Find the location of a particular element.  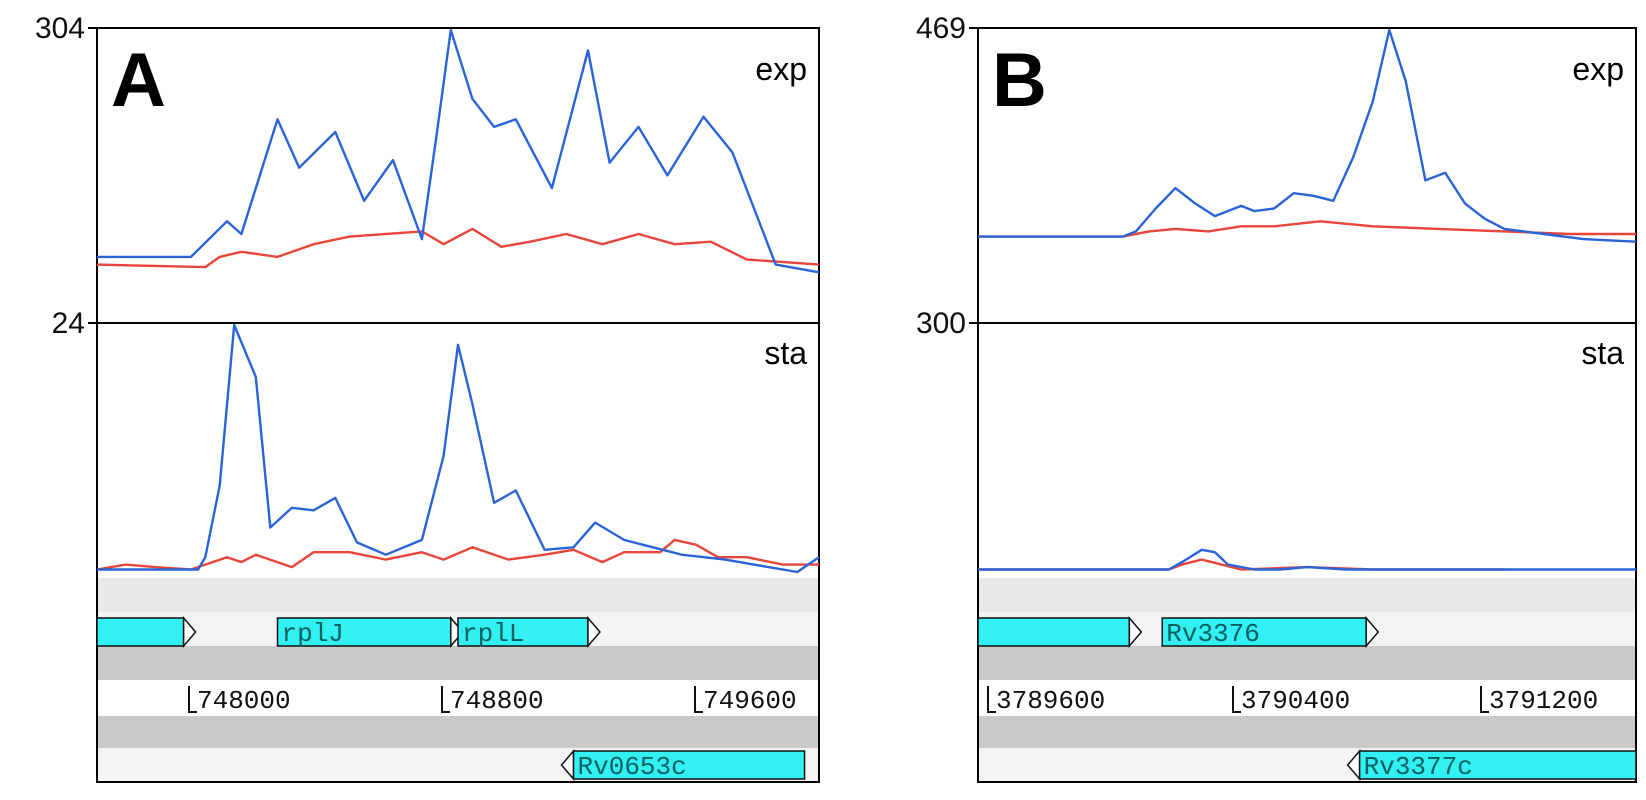

gene-forward: rplJ is located at coordinates (370, 632).